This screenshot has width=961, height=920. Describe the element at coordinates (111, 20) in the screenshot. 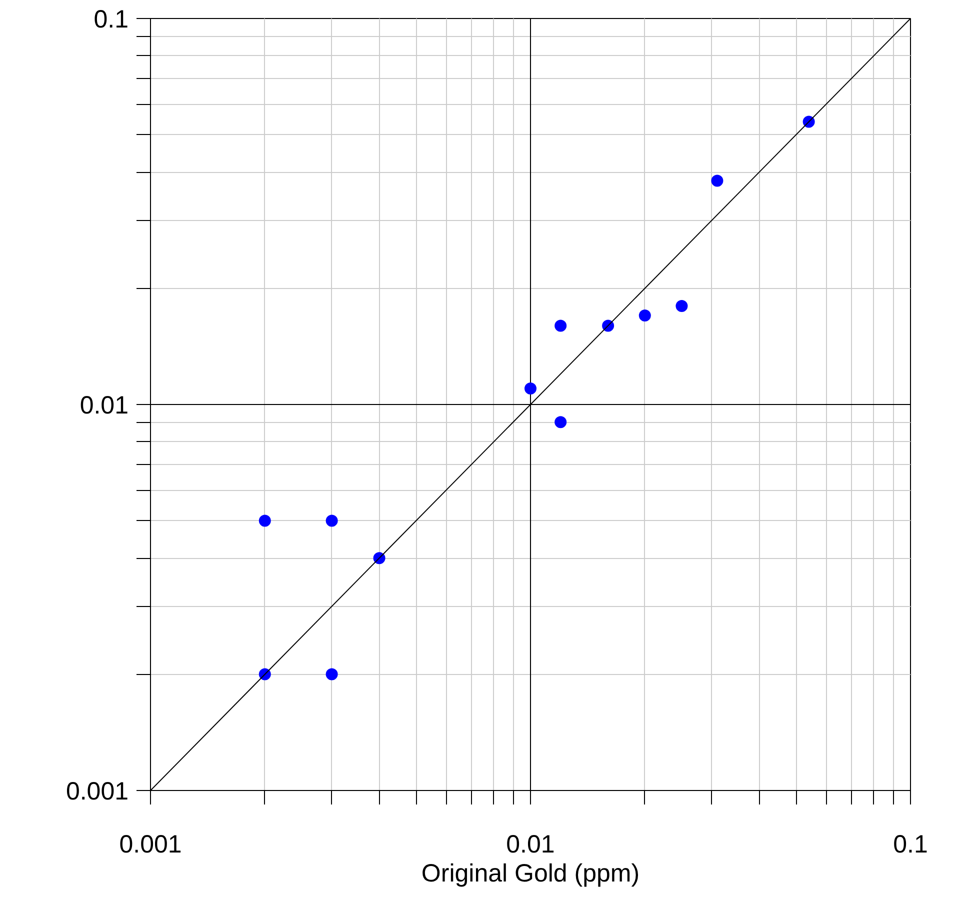

I see `y-tick-label: 0.1` at that location.